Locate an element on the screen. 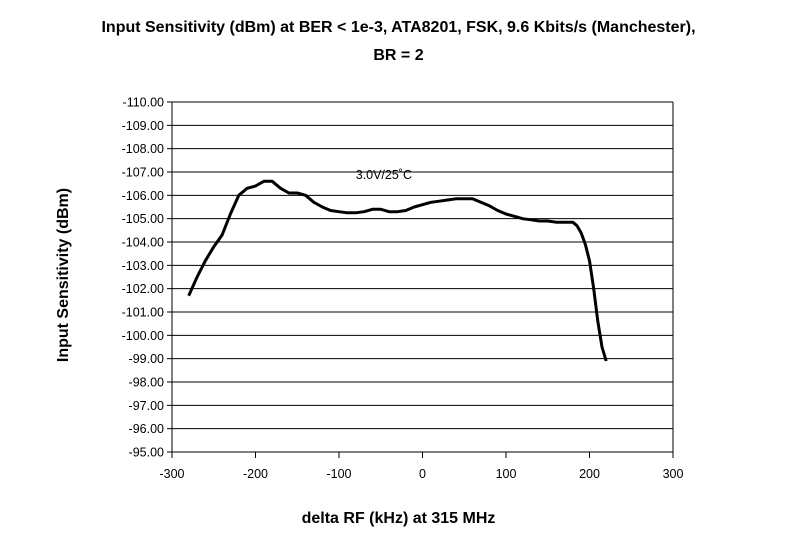 The height and width of the screenshot is (538, 797). y-tick-label: -104.00 is located at coordinates (143, 243).